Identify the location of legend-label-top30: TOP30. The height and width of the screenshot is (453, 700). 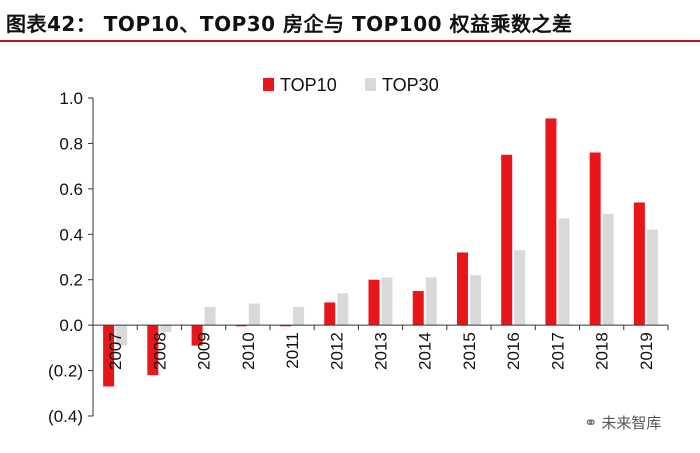
(410, 85).